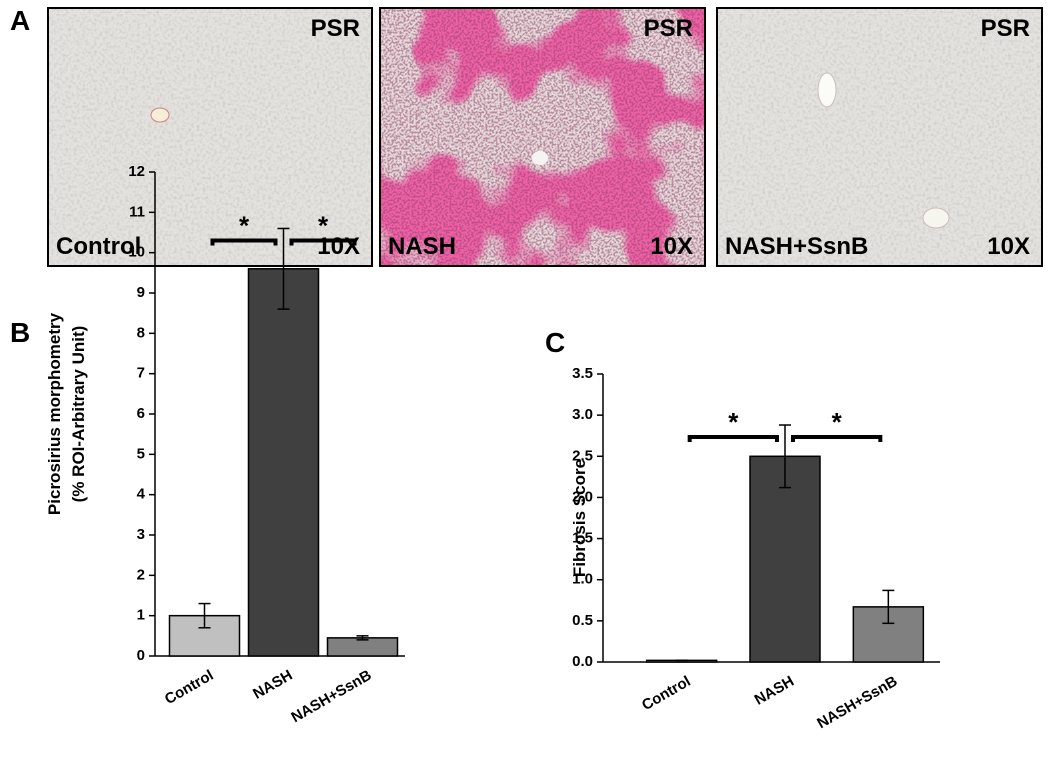  What do you see at coordinates (137, 211) in the screenshot?
I see `y-tick-label: 11` at bounding box center [137, 211].